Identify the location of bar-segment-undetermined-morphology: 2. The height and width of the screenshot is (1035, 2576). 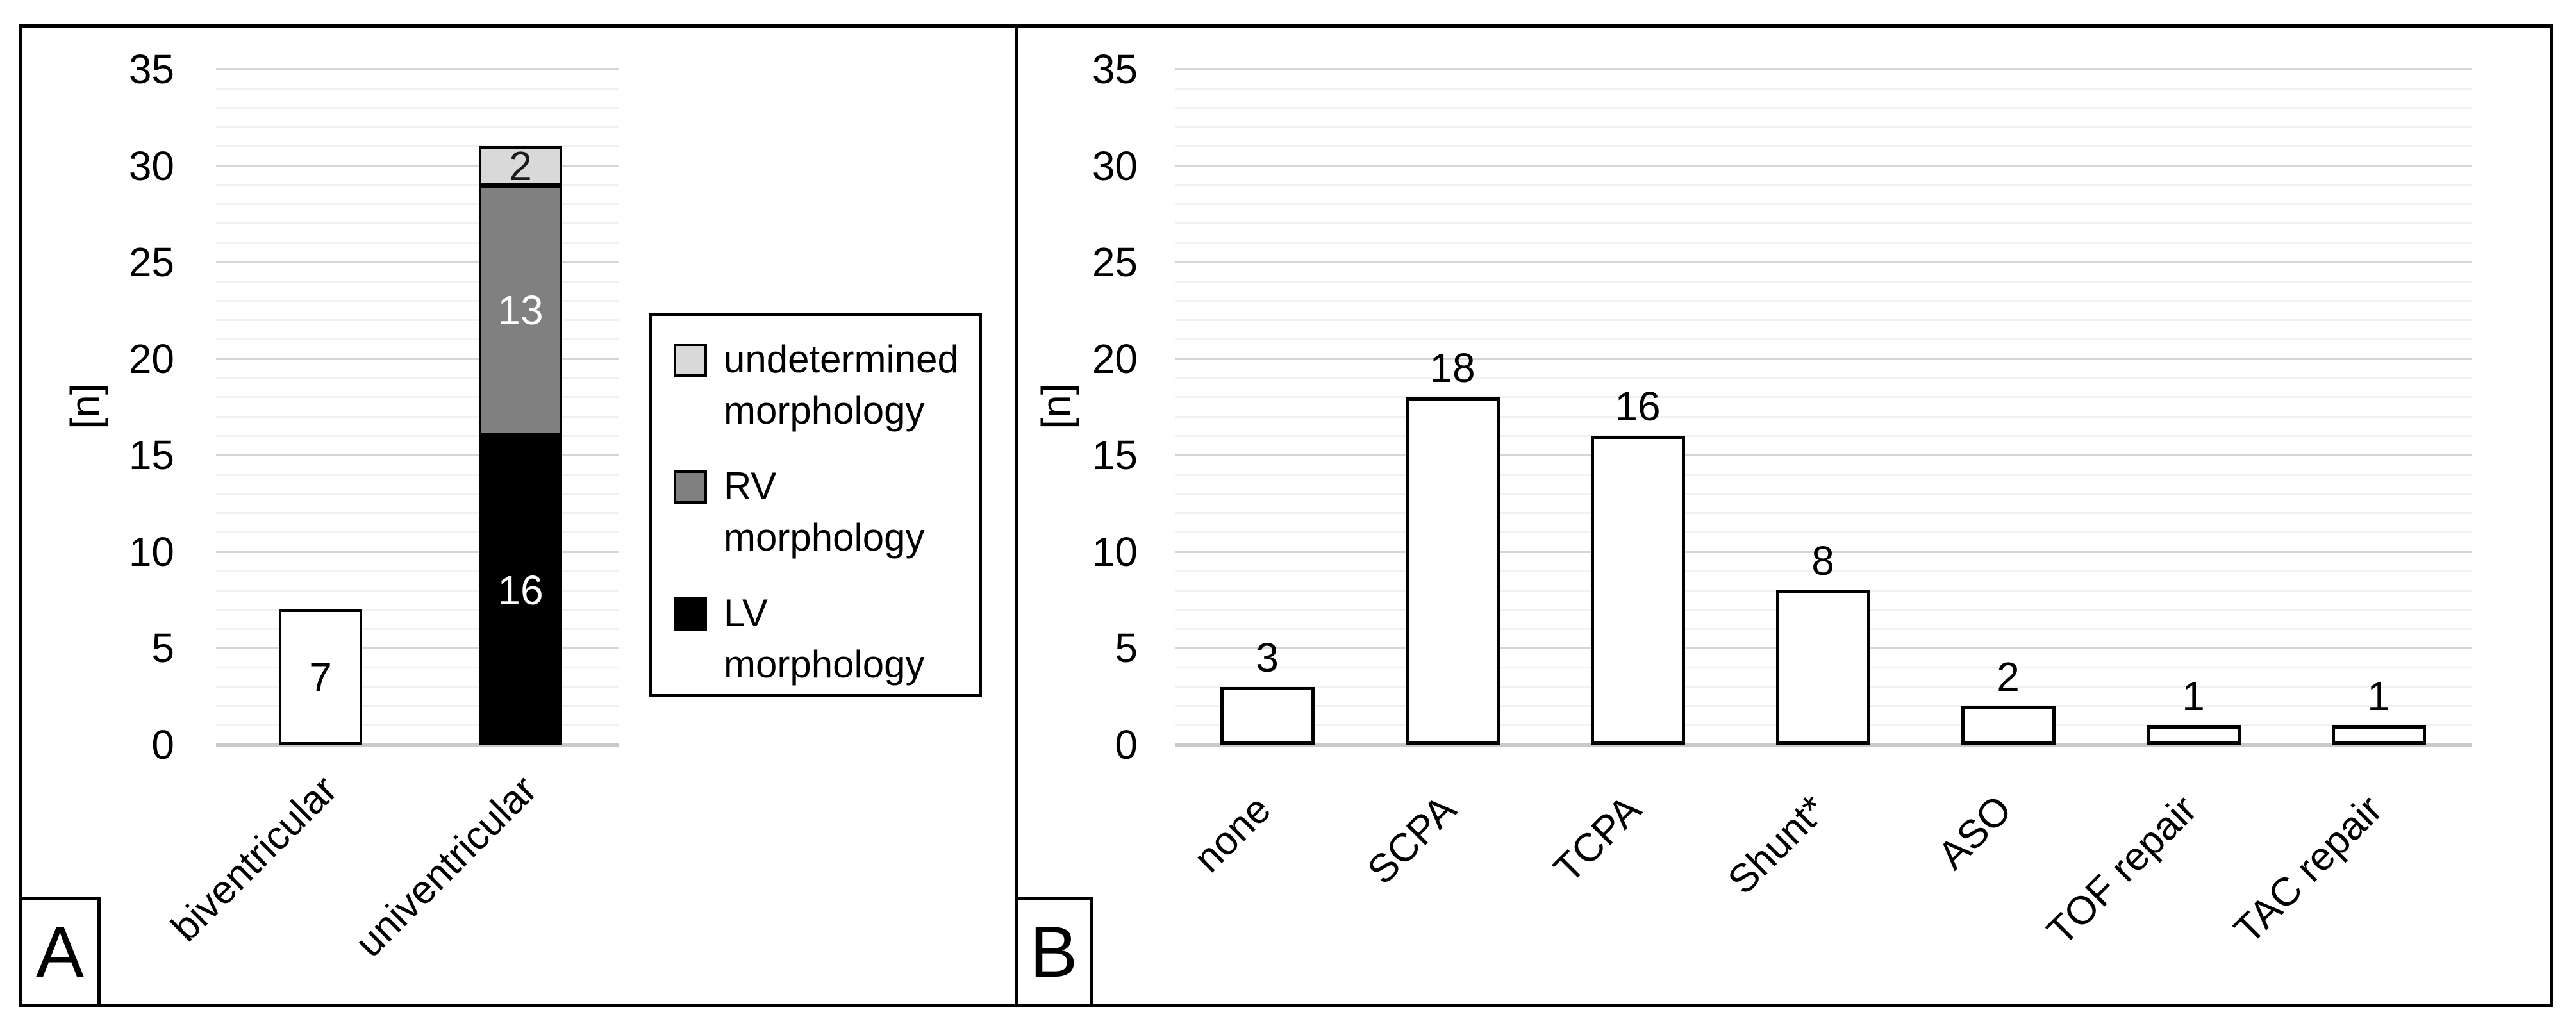
(520, 165).